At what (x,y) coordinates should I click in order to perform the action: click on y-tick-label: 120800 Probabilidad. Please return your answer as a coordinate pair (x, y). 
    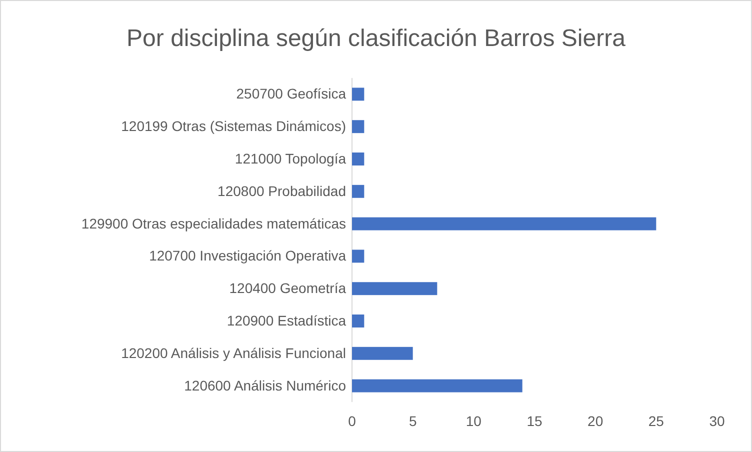
    Looking at the image, I should click on (282, 190).